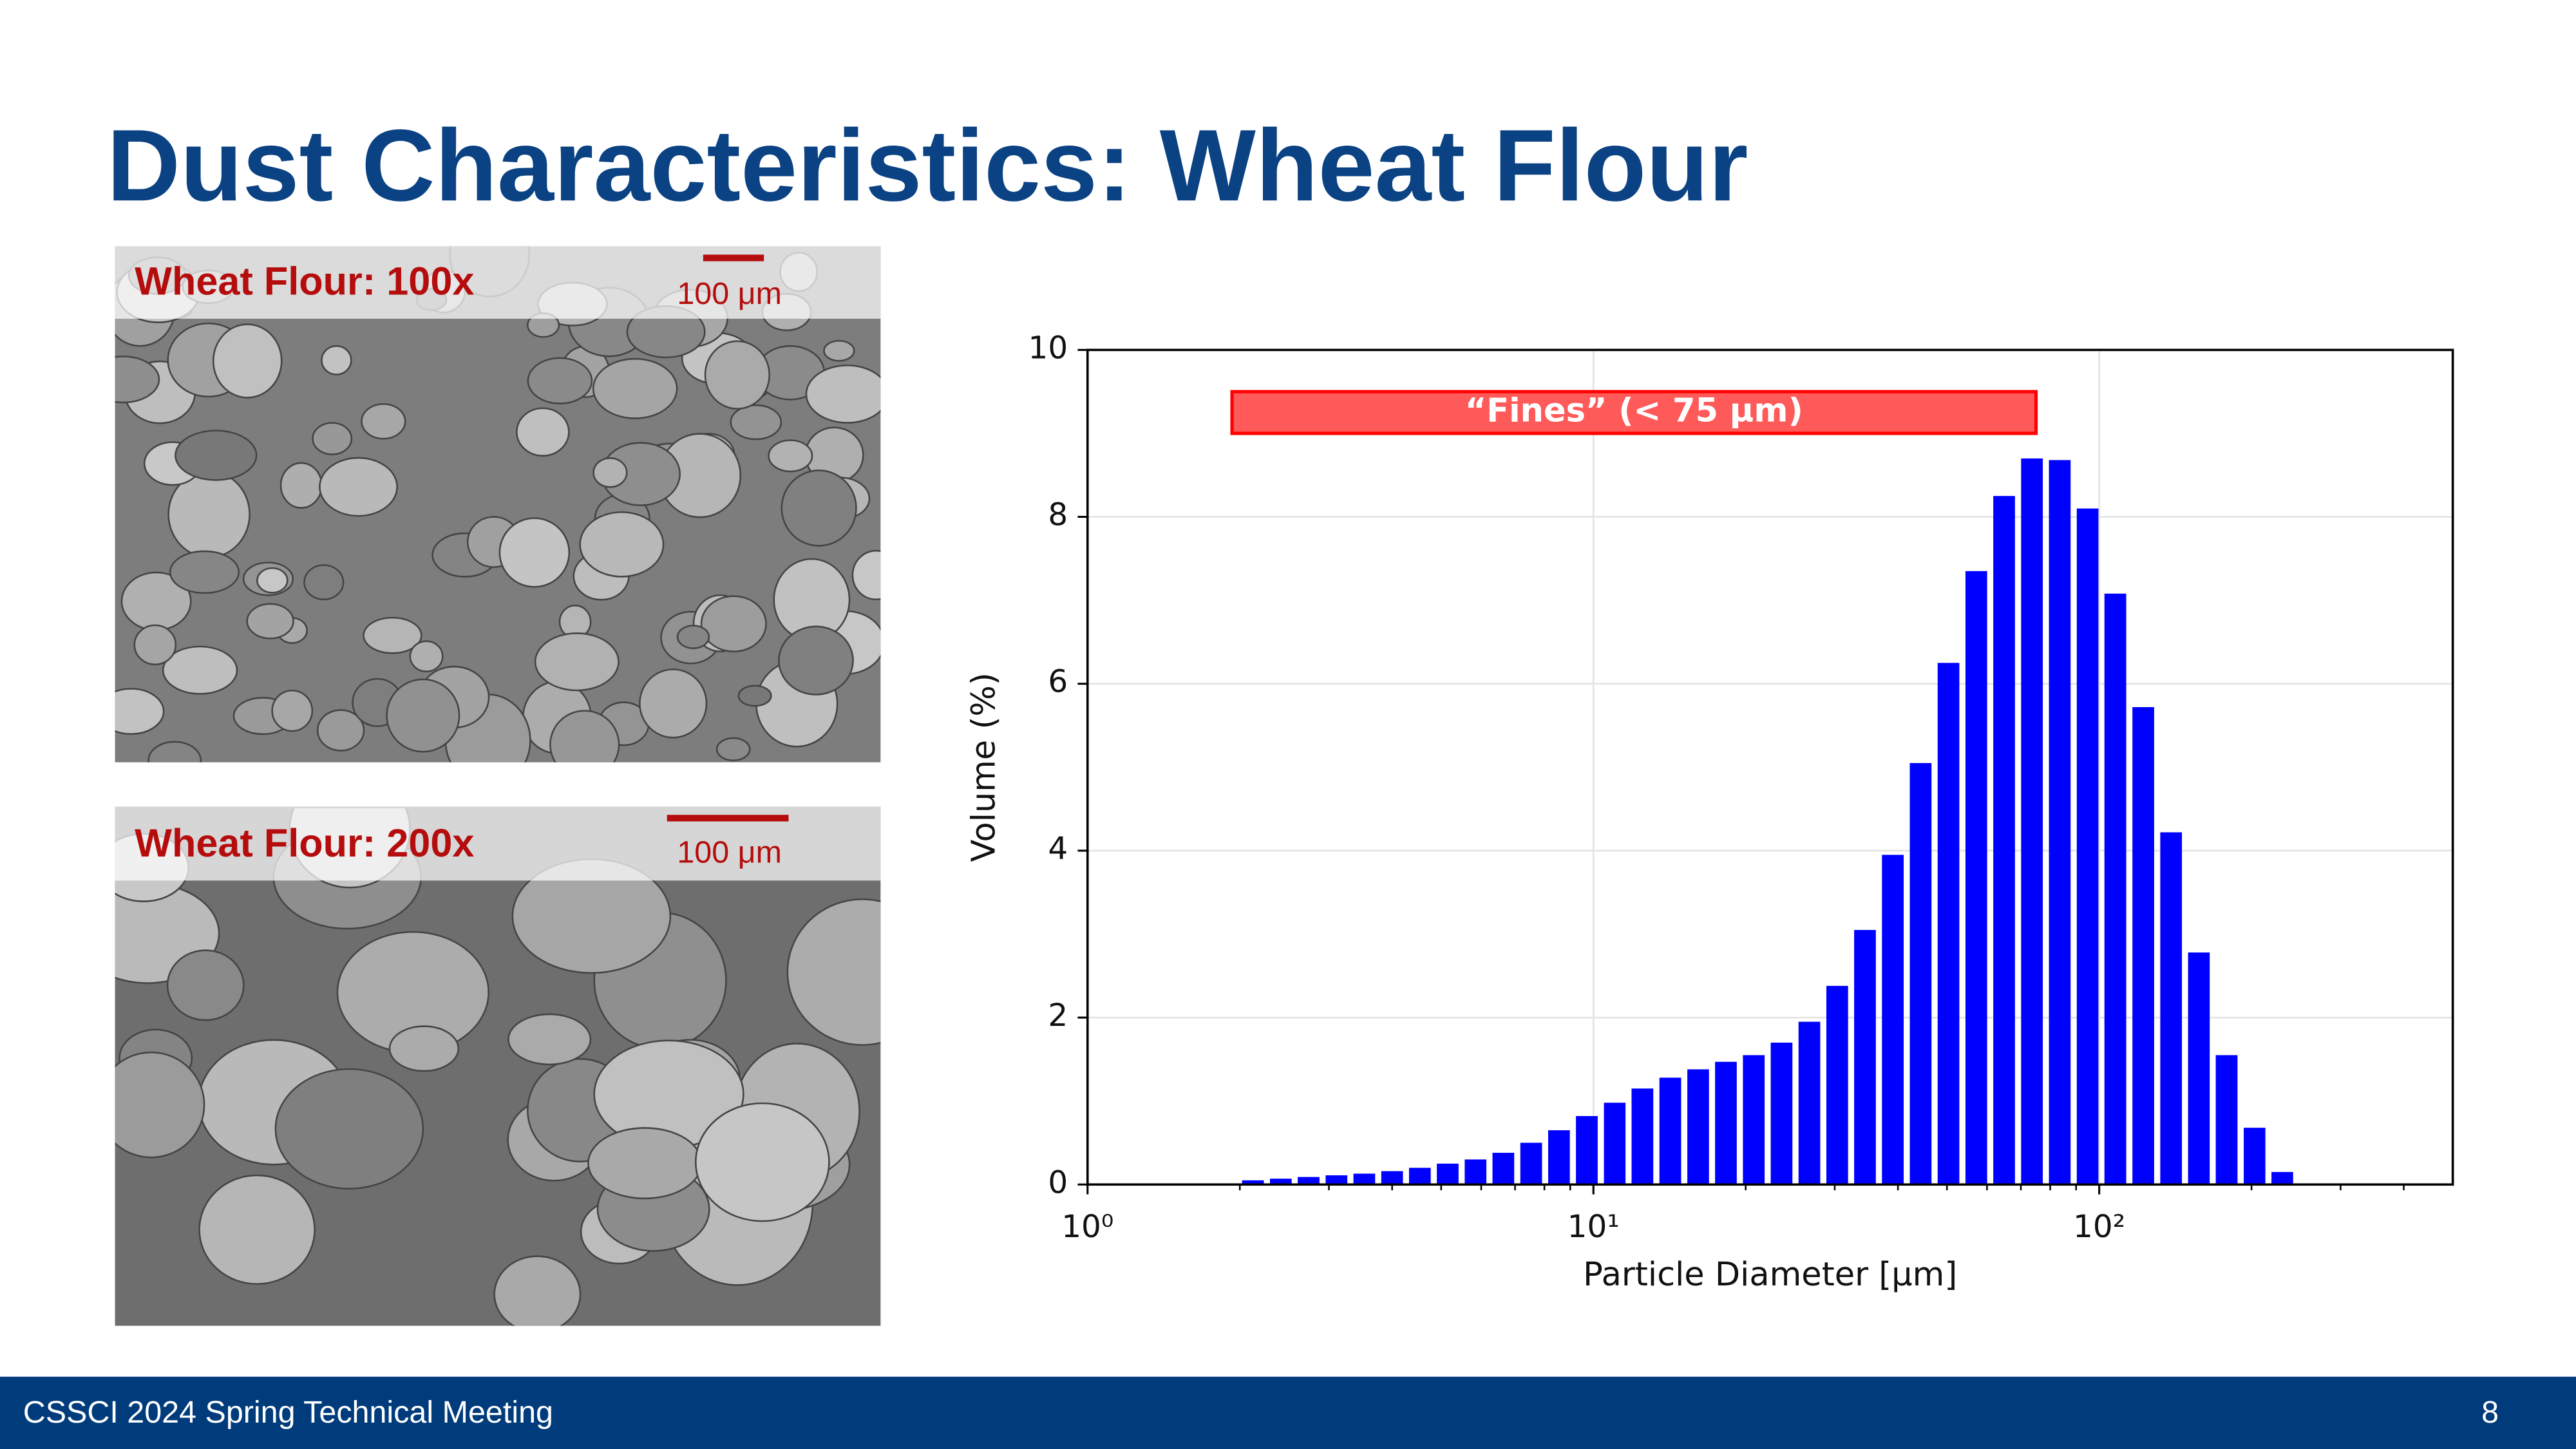 This screenshot has width=2576, height=1449. I want to click on annotation-text: “Fines” (< 75 μm), so click(1634, 411).